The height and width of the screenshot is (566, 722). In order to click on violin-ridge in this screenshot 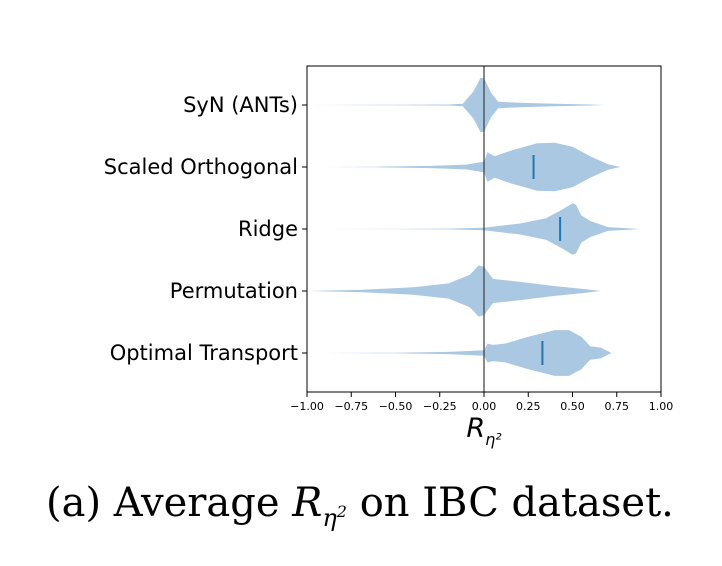, I will do `click(482, 229)`.